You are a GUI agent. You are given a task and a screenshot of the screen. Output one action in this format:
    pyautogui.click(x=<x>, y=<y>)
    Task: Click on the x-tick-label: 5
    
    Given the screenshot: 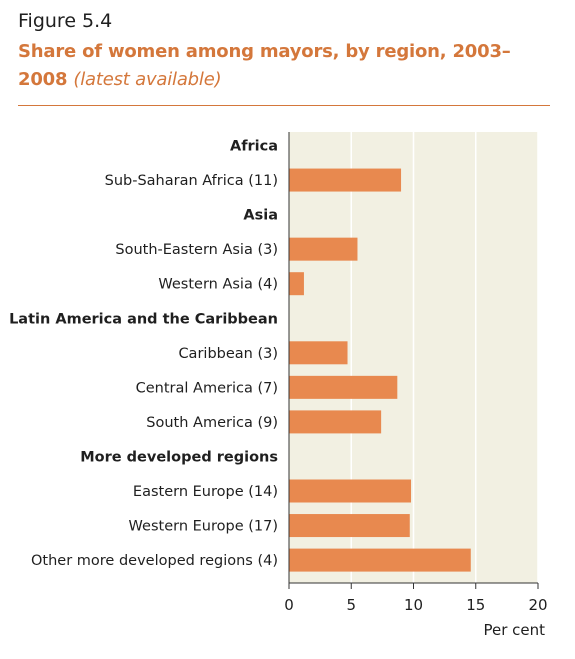 What is the action you would take?
    pyautogui.click(x=351, y=605)
    